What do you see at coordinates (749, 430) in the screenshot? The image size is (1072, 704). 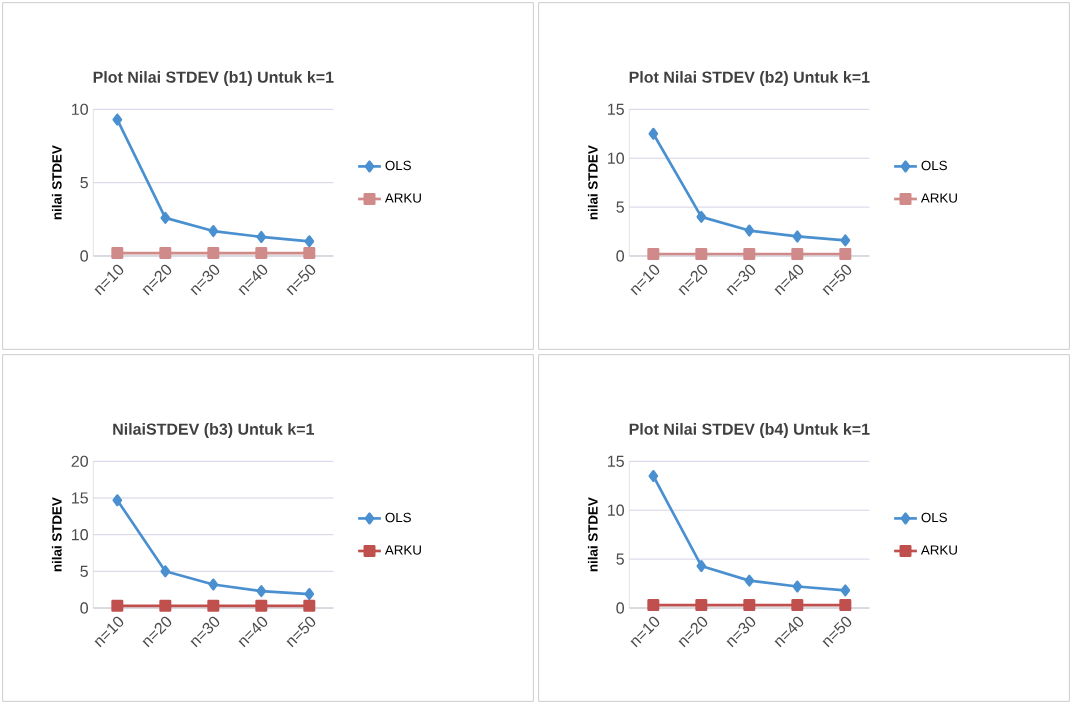 I see `chart-title: Plot Nilai STDEV (b4) Untuk k=1` at bounding box center [749, 430].